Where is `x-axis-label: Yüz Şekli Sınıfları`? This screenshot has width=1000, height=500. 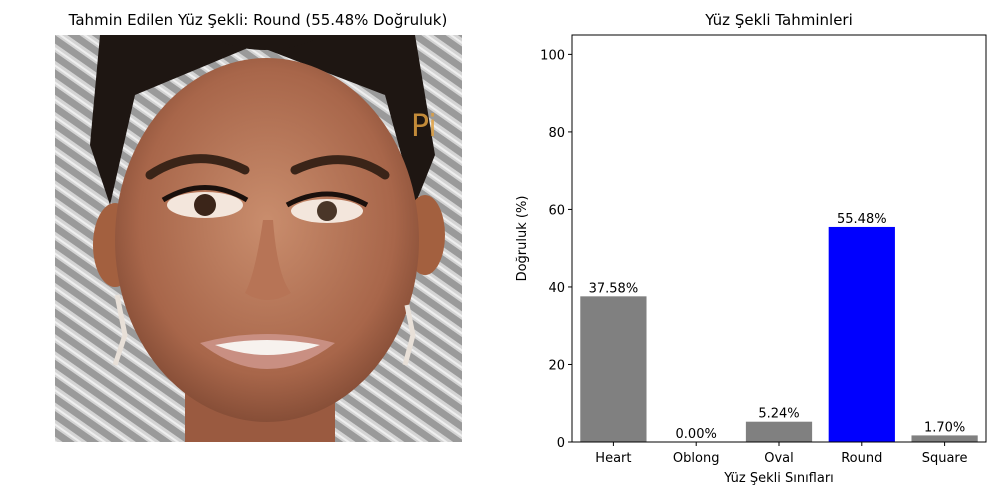
x-axis-label: Yüz Şekli Sınıfları is located at coordinates (778, 478).